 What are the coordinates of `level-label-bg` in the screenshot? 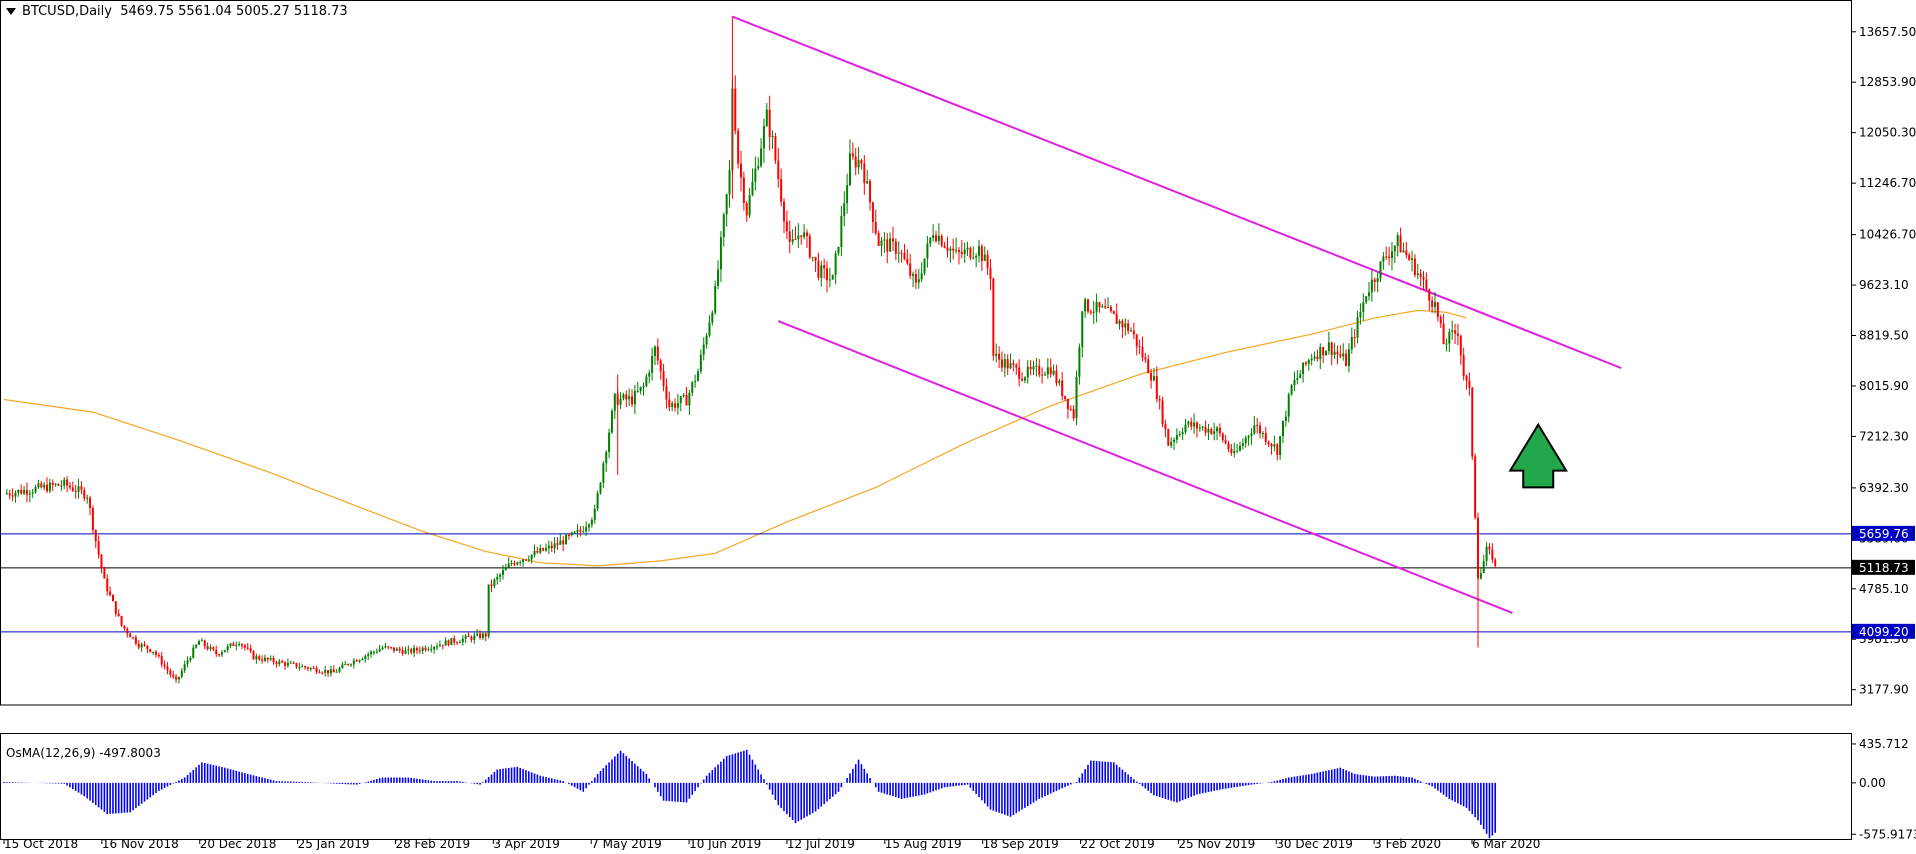 It's located at (1883, 631).